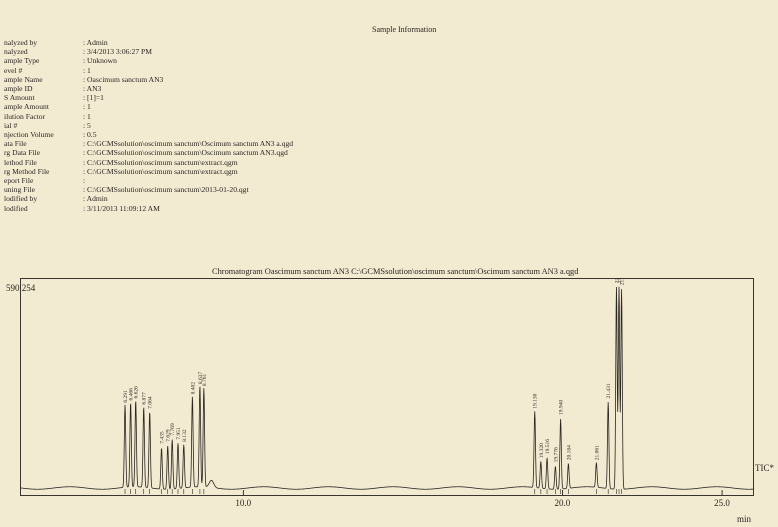 This screenshot has width=778, height=527. What do you see at coordinates (562, 503) in the screenshot?
I see `x-tick-label: 20.0` at bounding box center [562, 503].